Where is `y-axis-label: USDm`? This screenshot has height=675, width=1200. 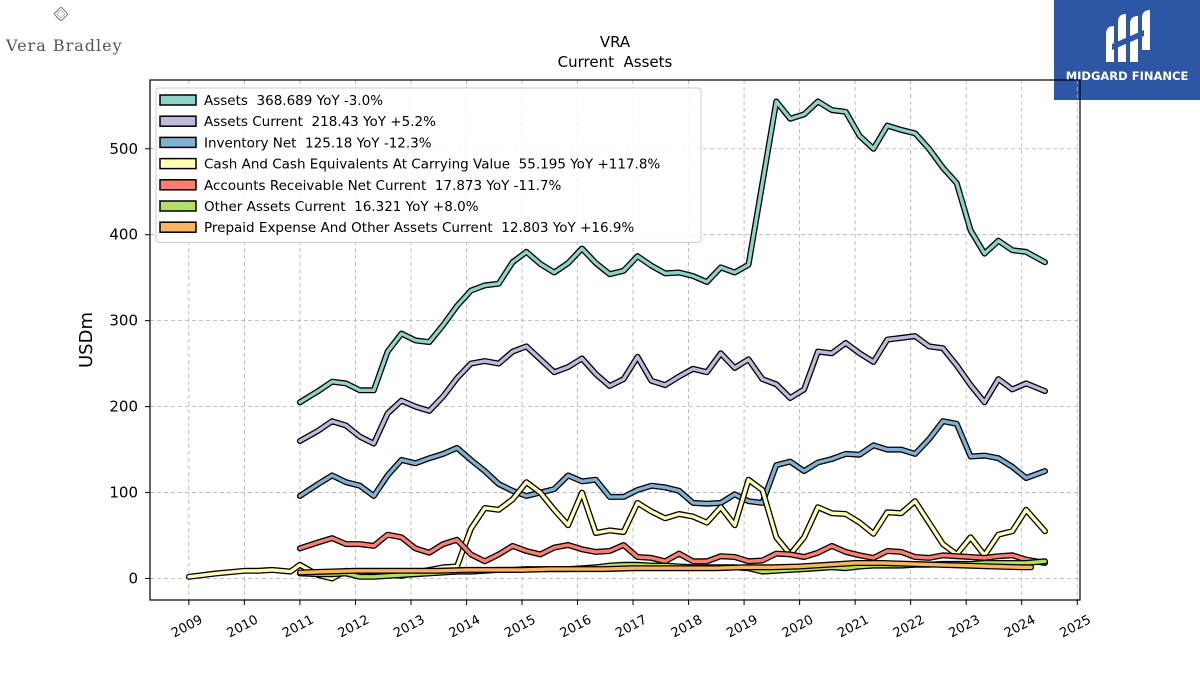
y-axis-label: USDm is located at coordinates (86, 340).